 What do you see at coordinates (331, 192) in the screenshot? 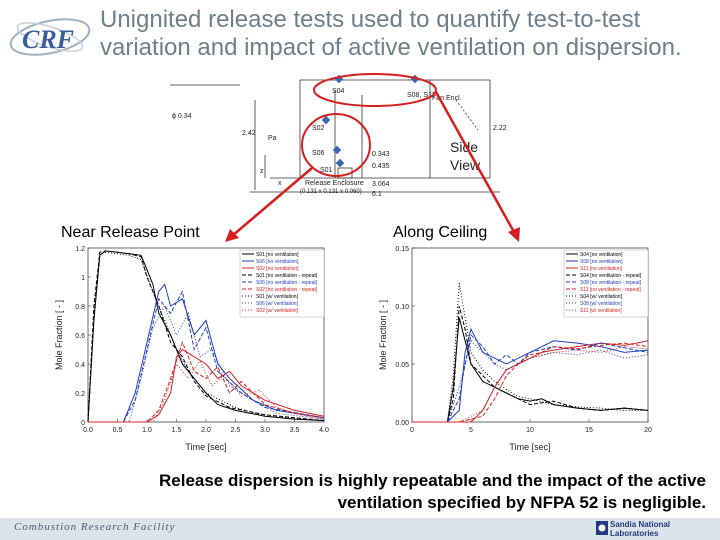
I see `release-enclosure-dims: (0.131 x 0.131 x 0.060)` at bounding box center [331, 192].